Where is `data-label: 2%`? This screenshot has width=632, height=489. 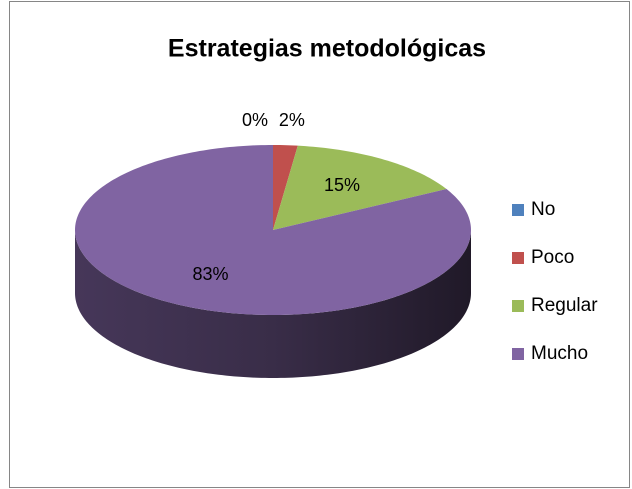 data-label: 2% is located at coordinates (292, 120).